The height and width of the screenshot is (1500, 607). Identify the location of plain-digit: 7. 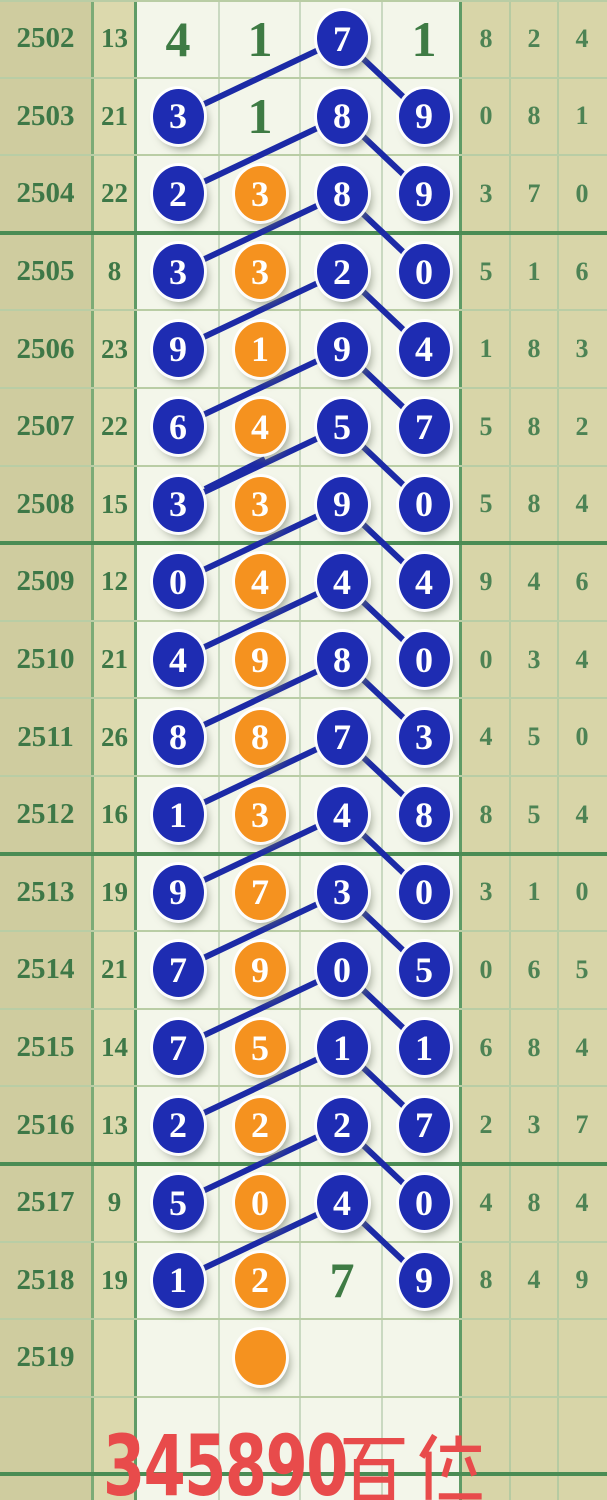
(342, 1280).